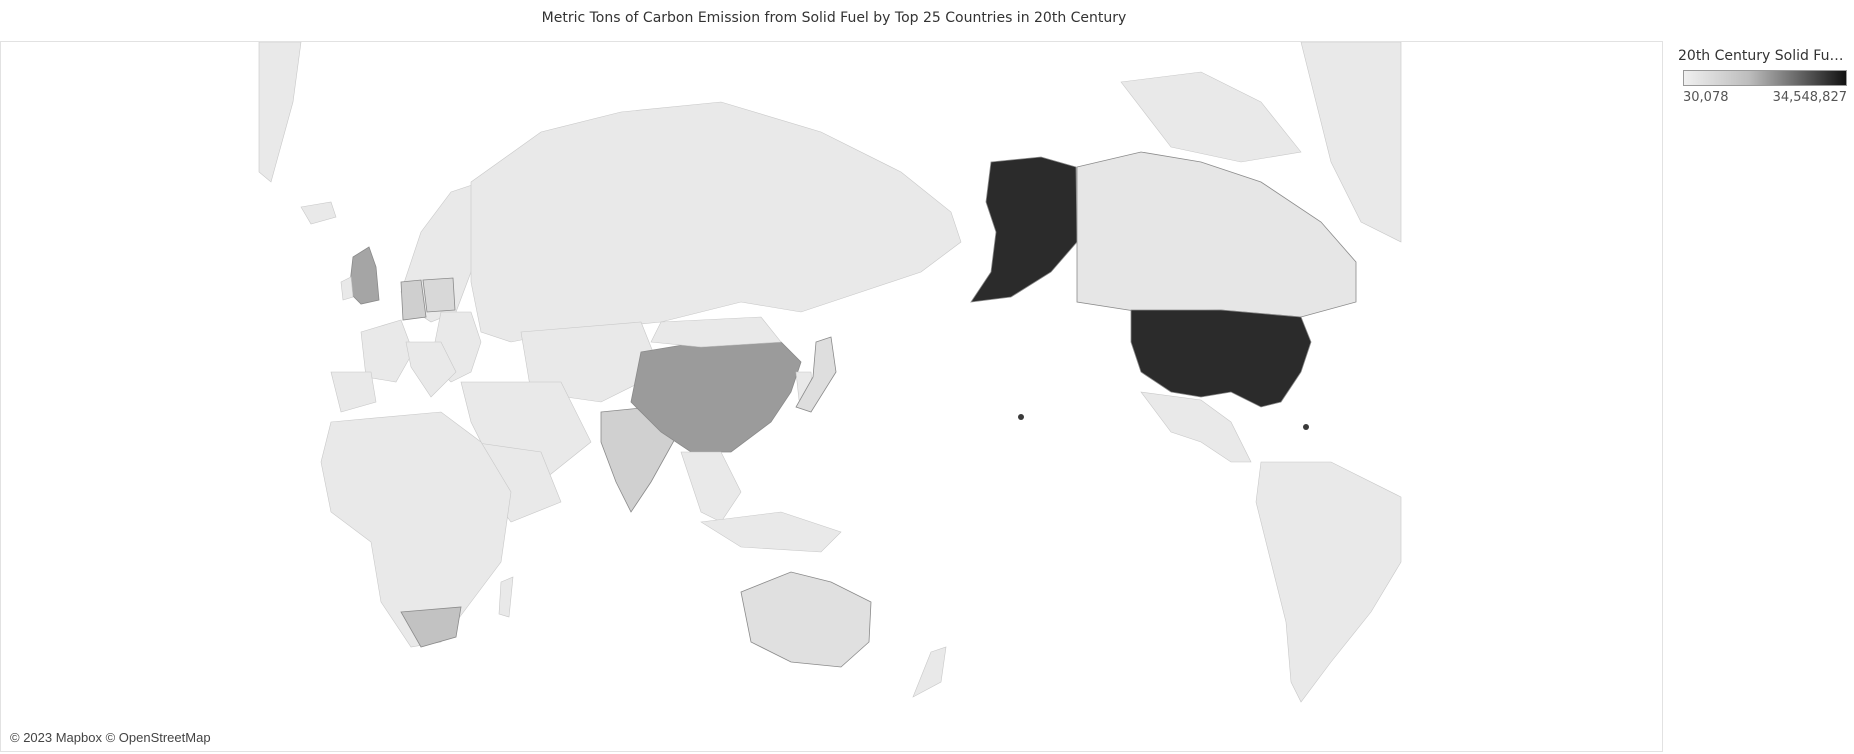 The image size is (1854, 754). I want to click on land-new-zealand, so click(929, 672).